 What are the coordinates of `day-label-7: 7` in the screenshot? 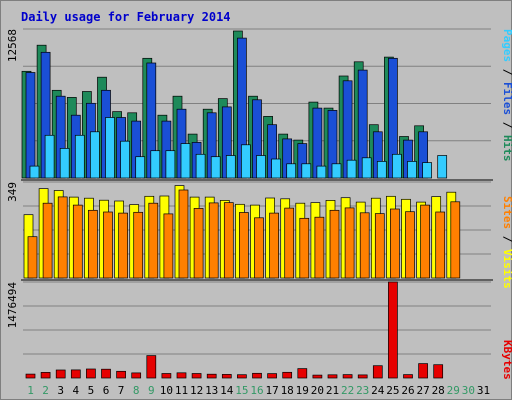 It's located at (121, 390).